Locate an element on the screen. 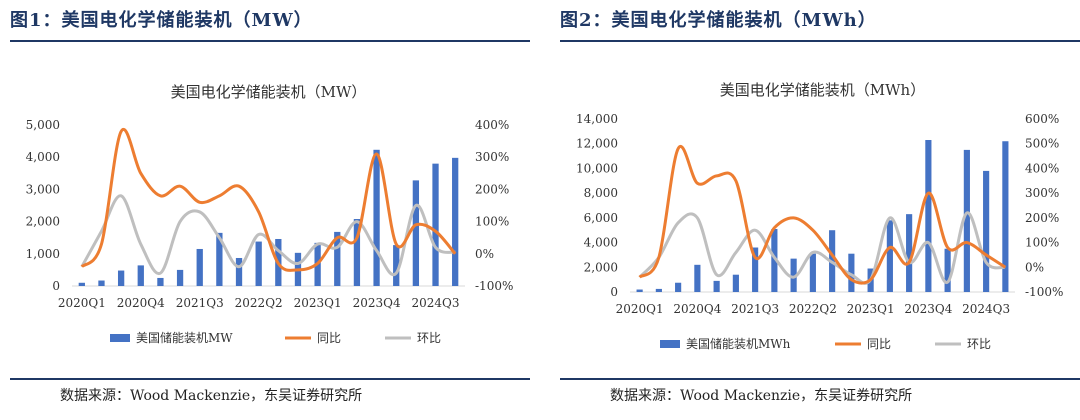 This screenshot has height=420, width=1080. figure-2-bottom-rule is located at coordinates (820, 379).